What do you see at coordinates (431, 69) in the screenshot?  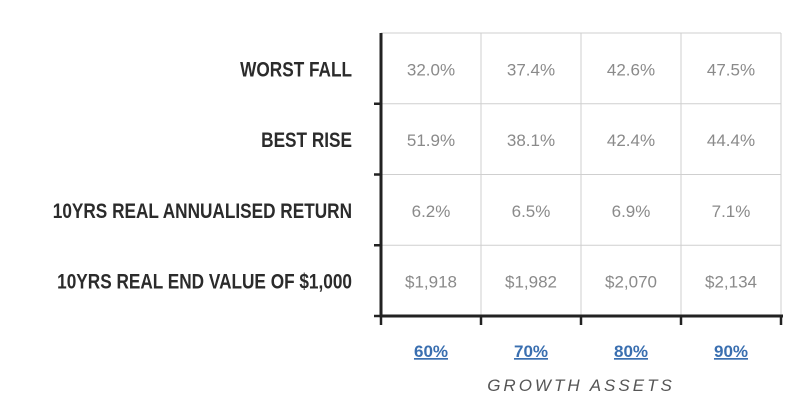 I see `table-cell-value: 32.0%` at bounding box center [431, 69].